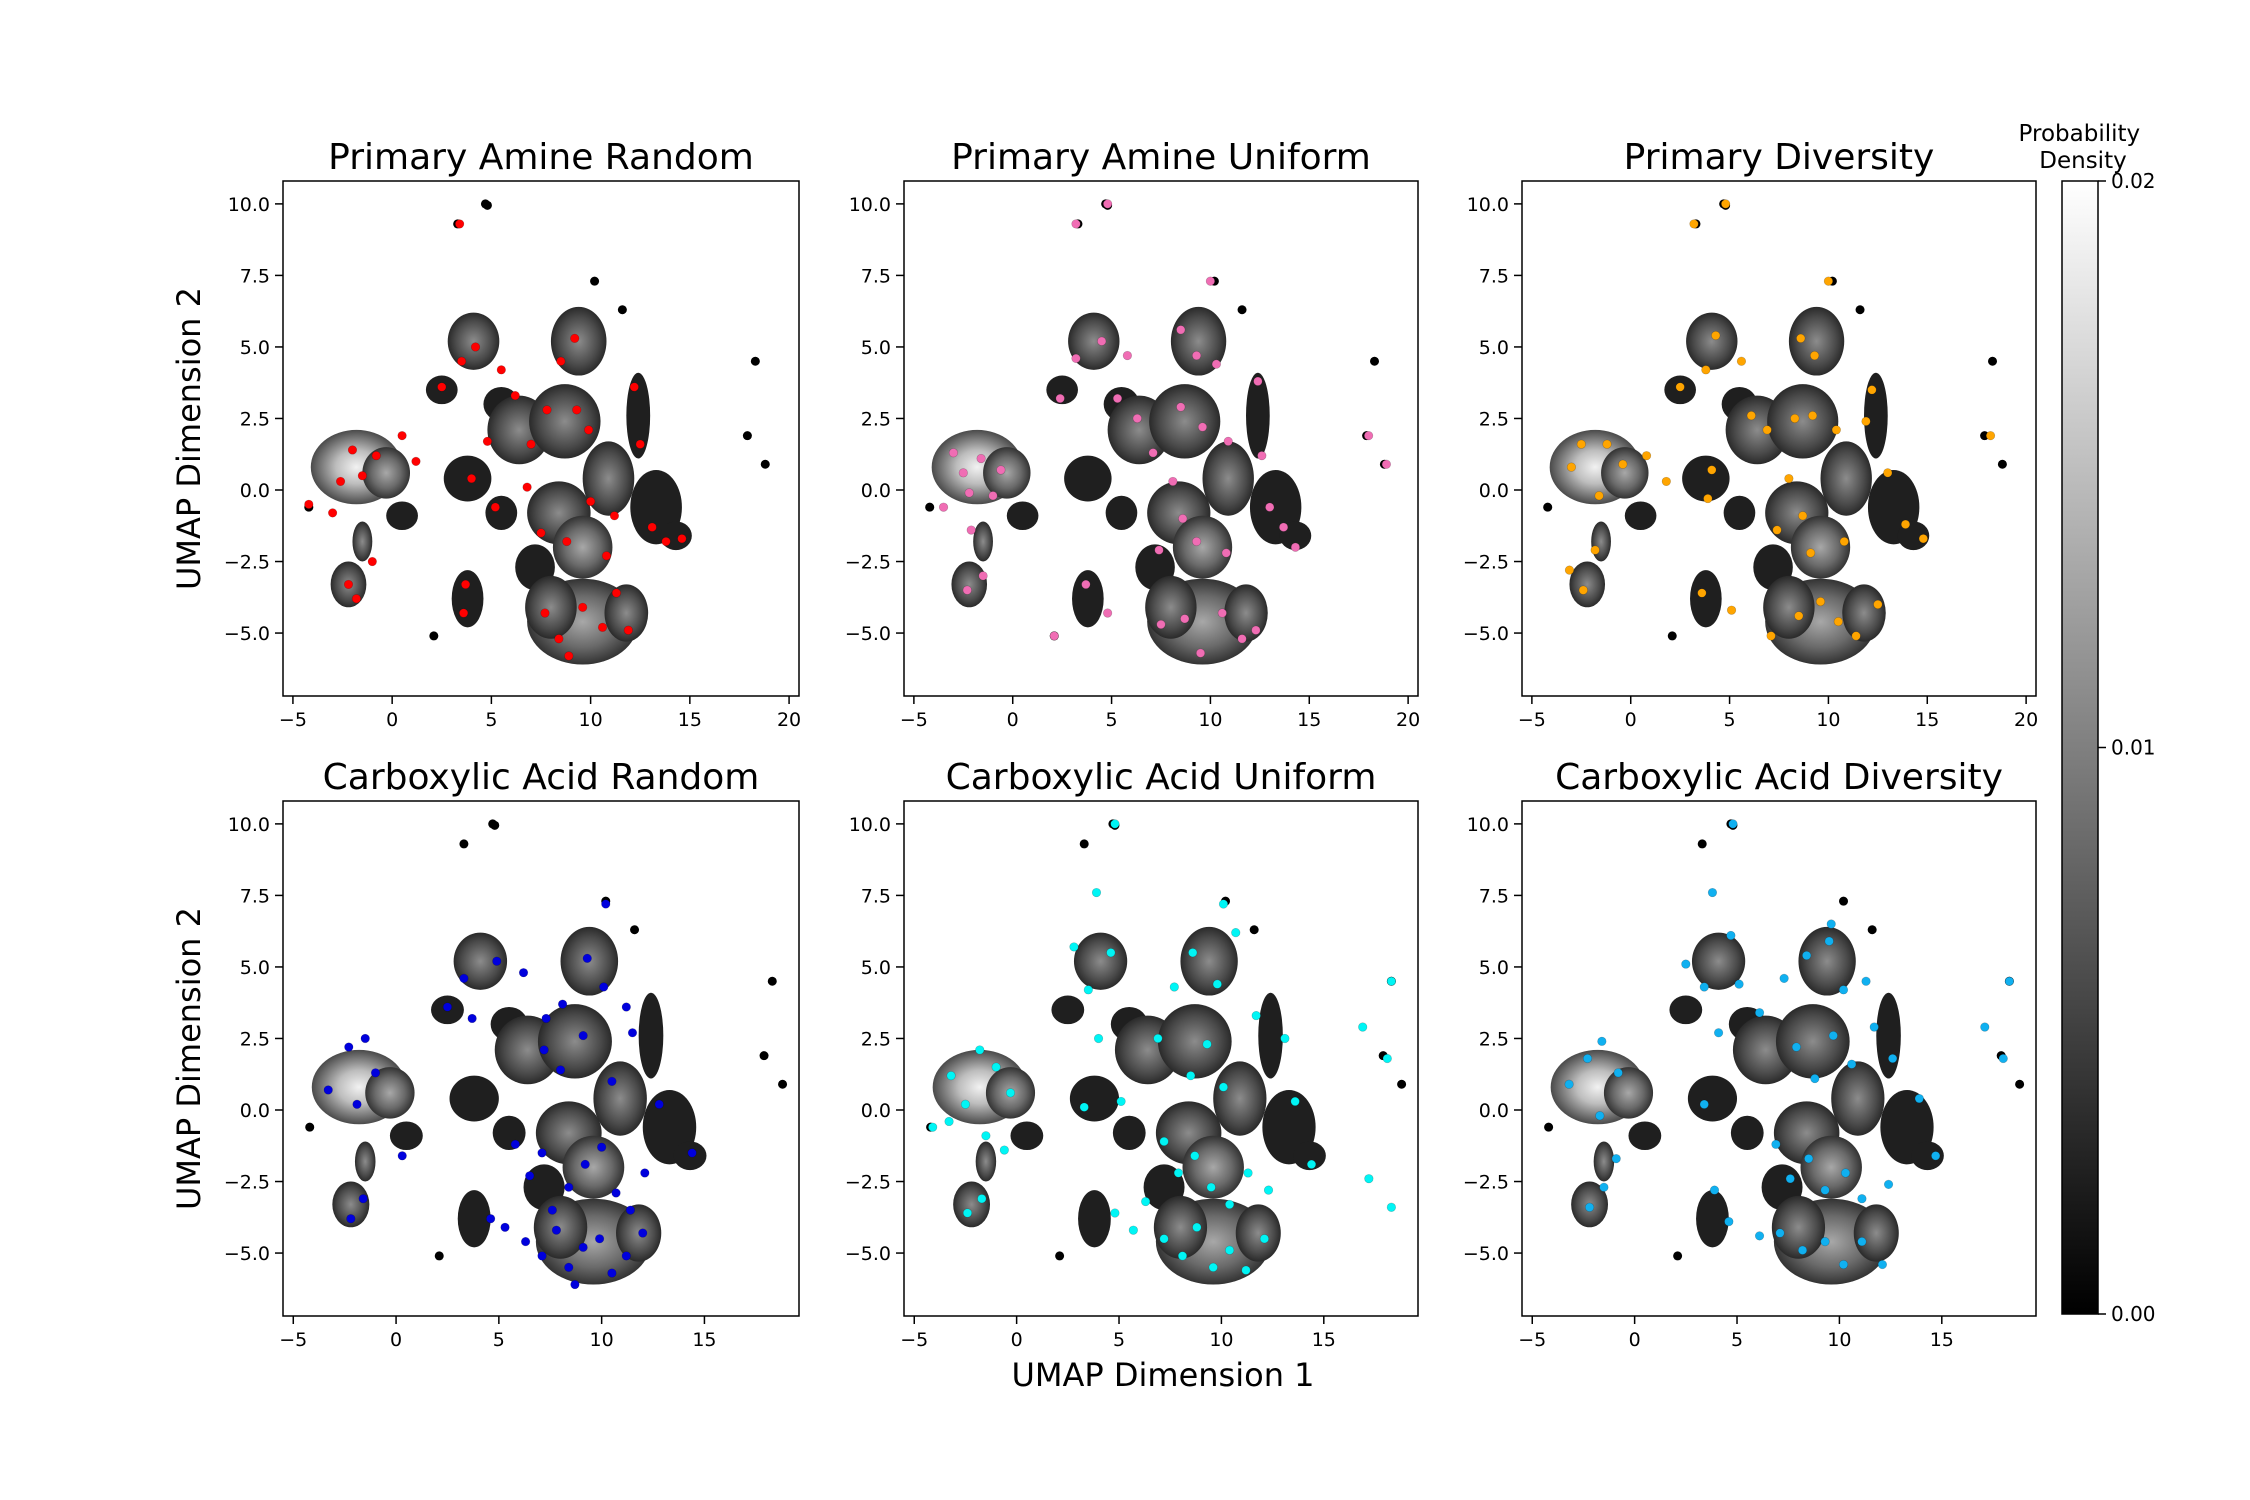  What do you see at coordinates (876, 276) in the screenshot?
I see `y-tick-label: 7.5` at bounding box center [876, 276].